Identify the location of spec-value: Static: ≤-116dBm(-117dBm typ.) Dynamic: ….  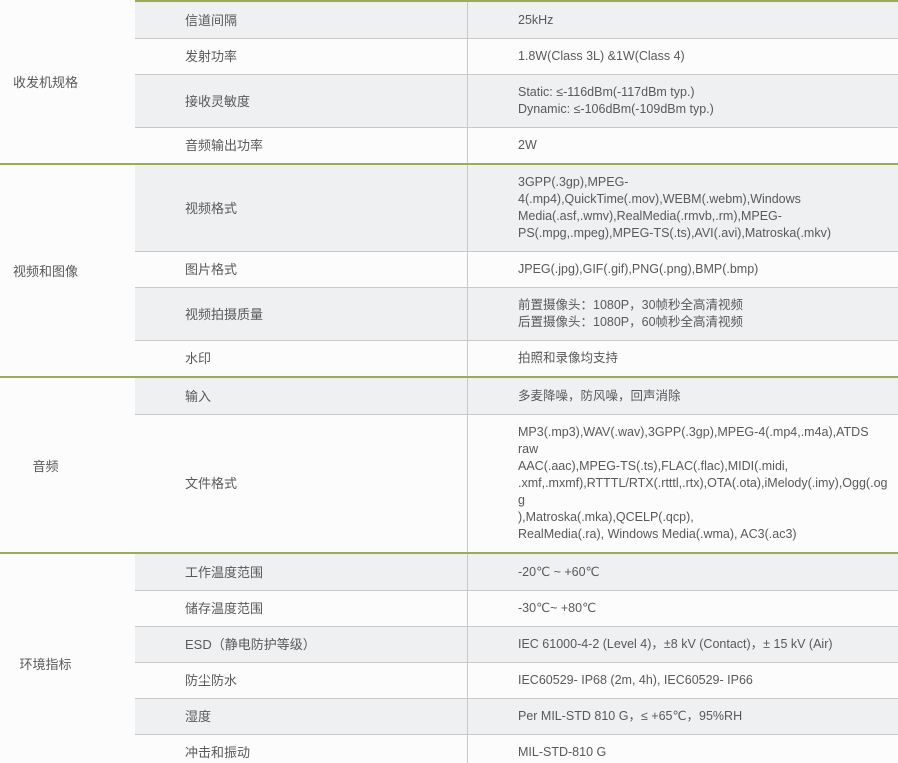
(616, 100).